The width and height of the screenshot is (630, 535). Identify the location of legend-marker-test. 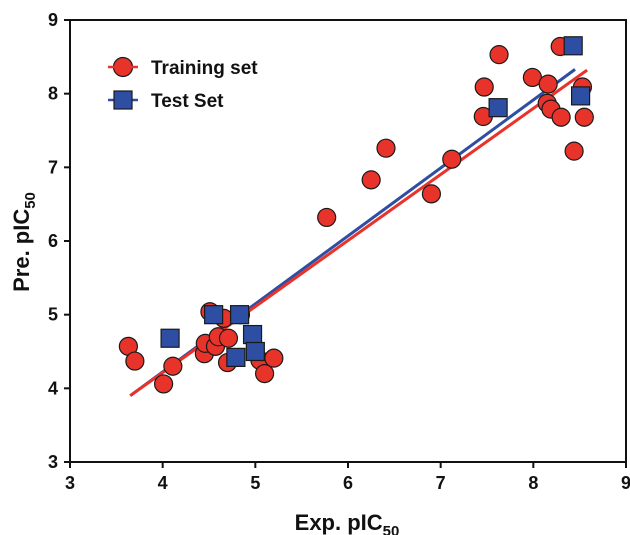
(123, 100).